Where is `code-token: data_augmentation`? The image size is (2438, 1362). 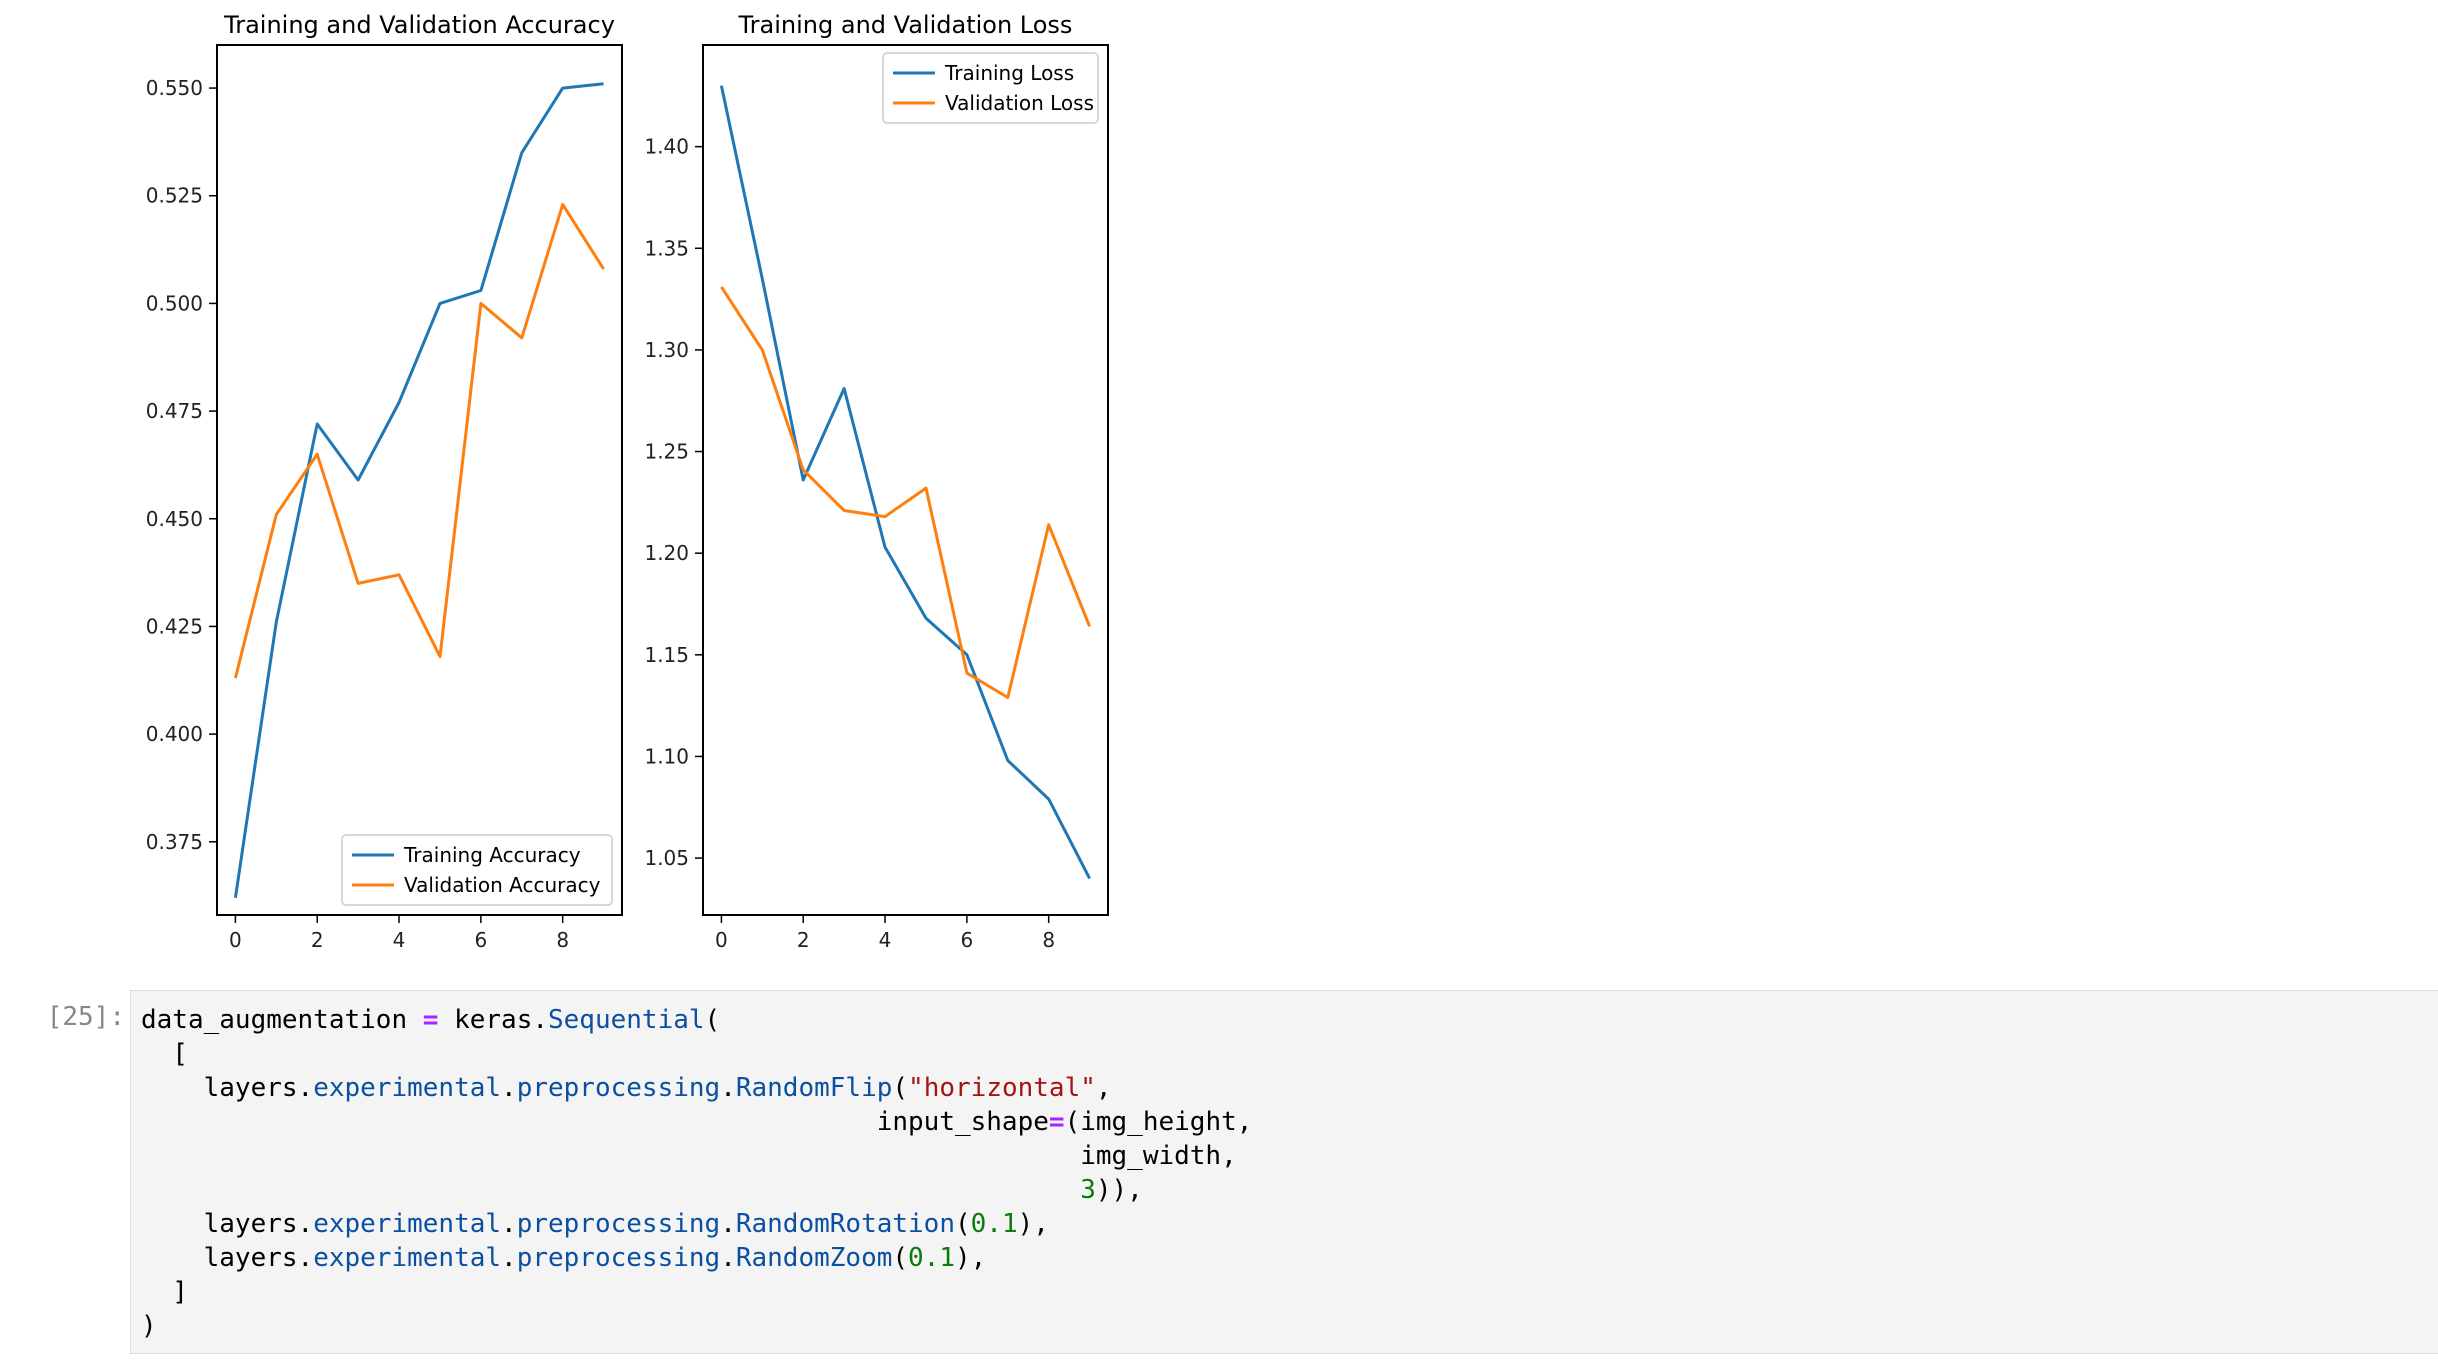 code-token: data_augmentation is located at coordinates (282, 1020).